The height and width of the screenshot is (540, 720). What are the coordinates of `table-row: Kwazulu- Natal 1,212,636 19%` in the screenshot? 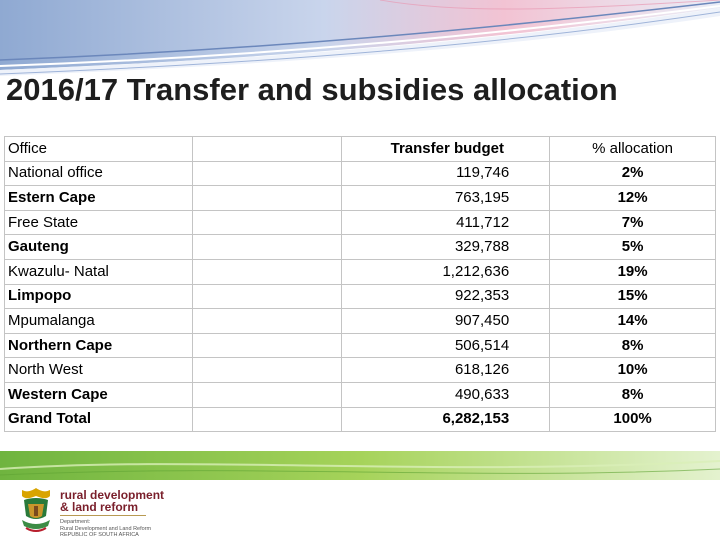 It's located at (360, 271).